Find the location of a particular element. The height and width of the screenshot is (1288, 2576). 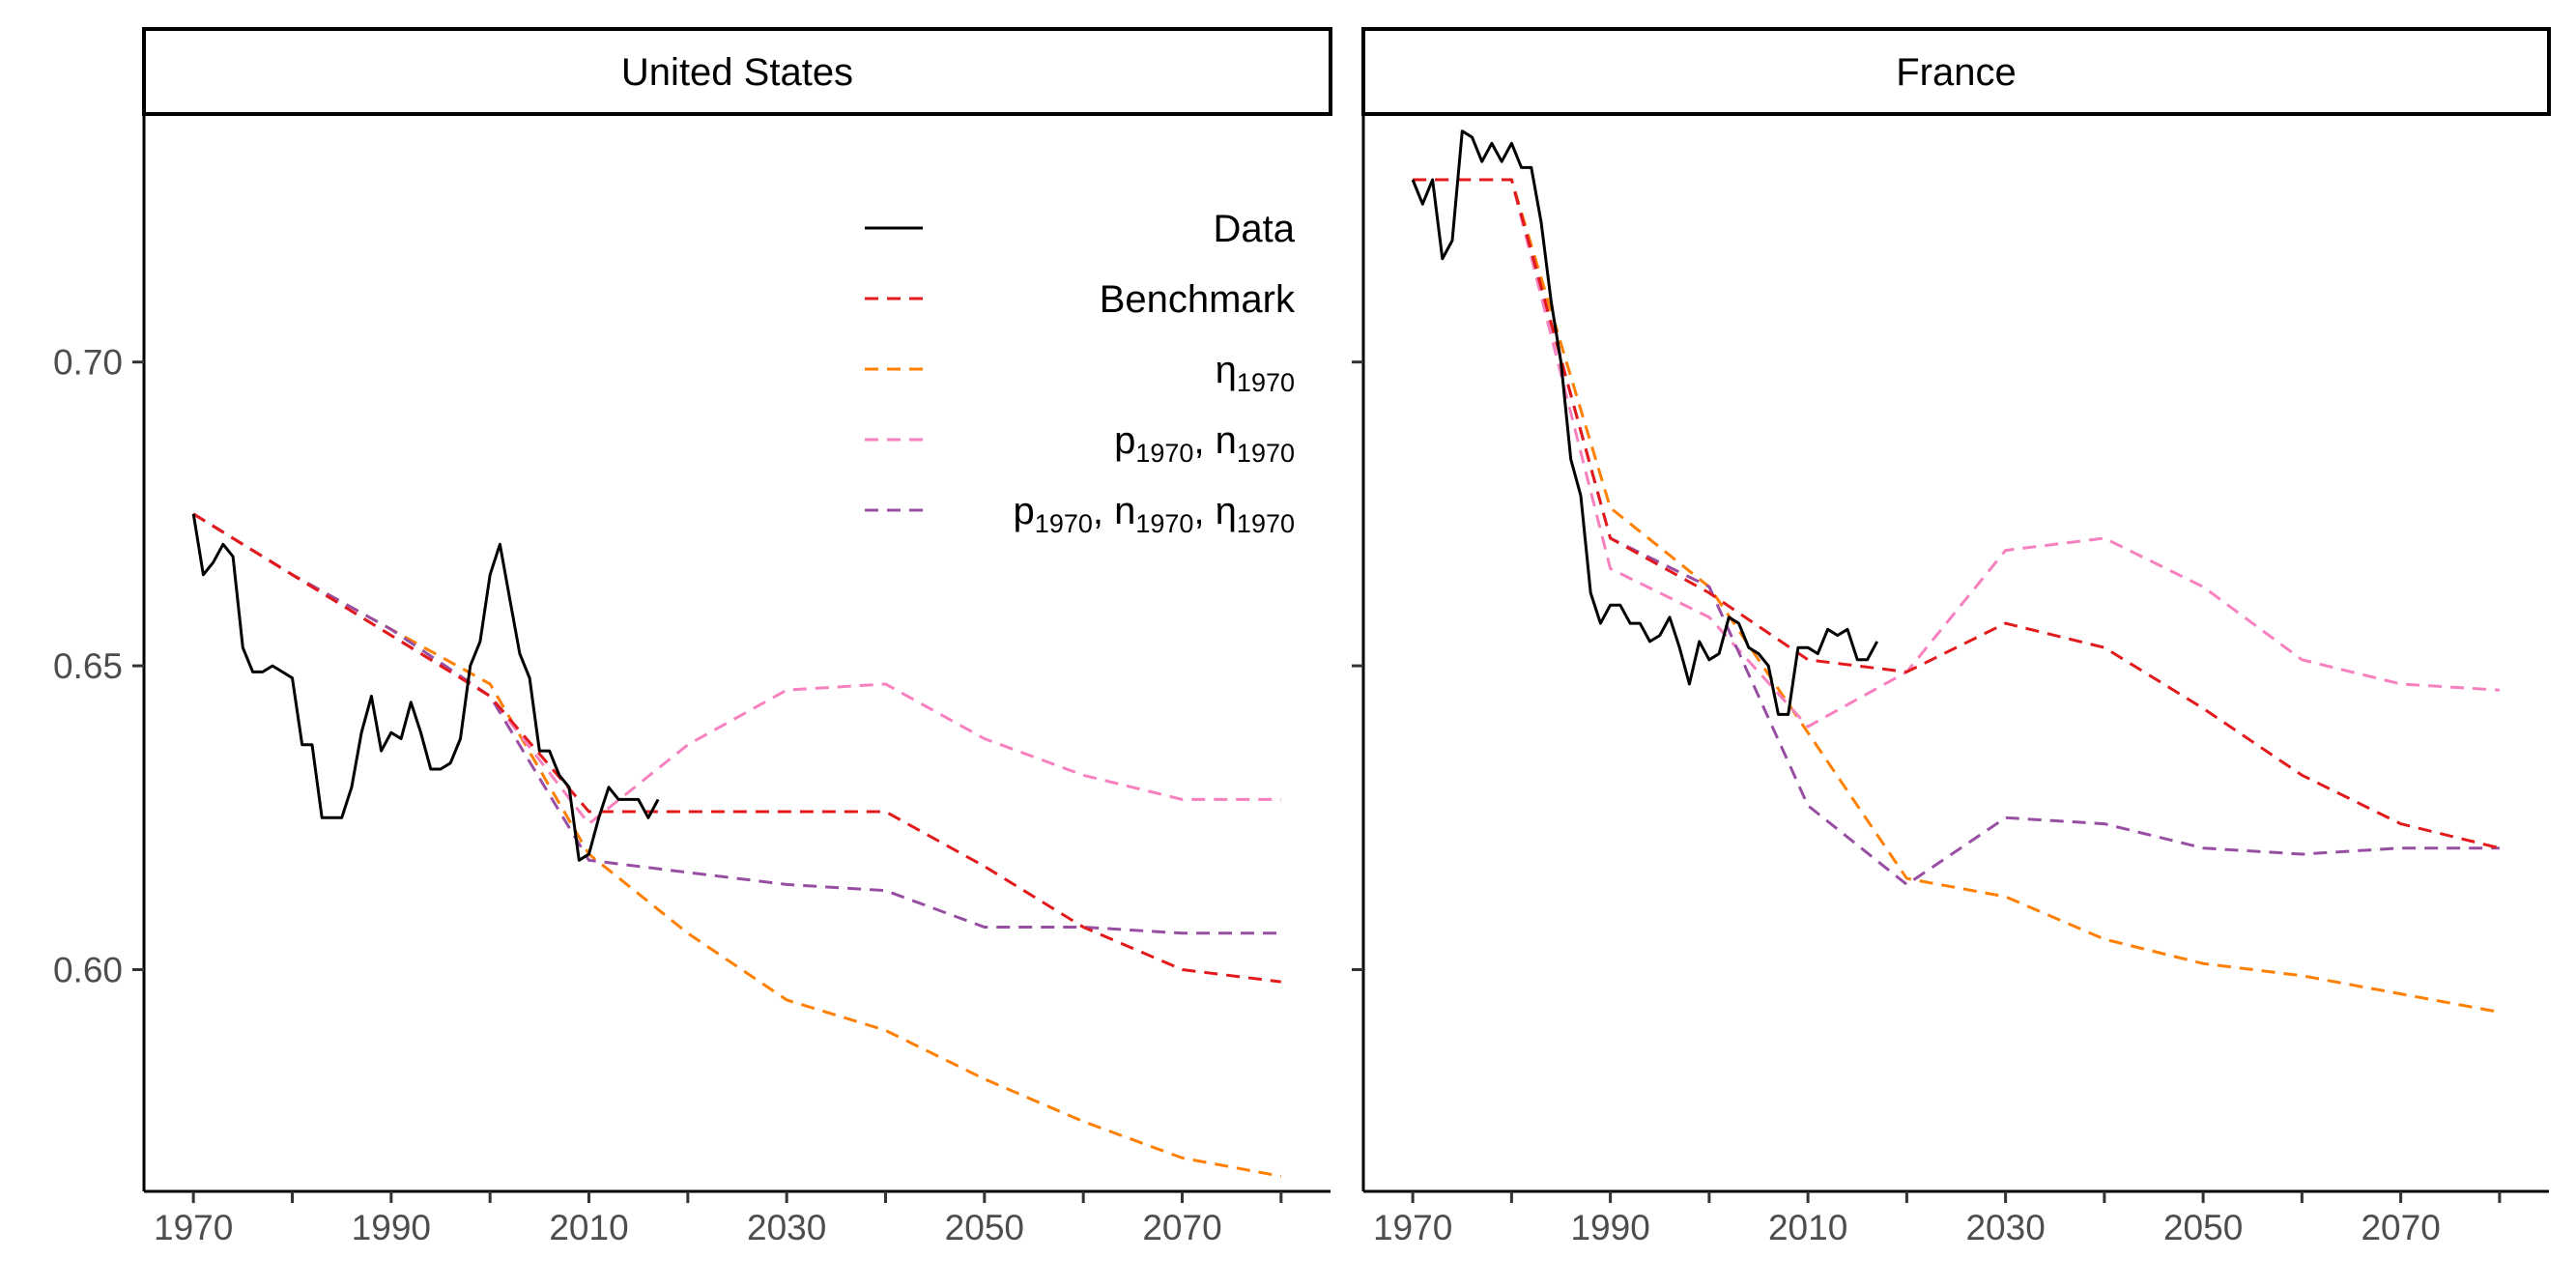

series-line-p1970-n1970-eta1970 is located at coordinates (737, 724).